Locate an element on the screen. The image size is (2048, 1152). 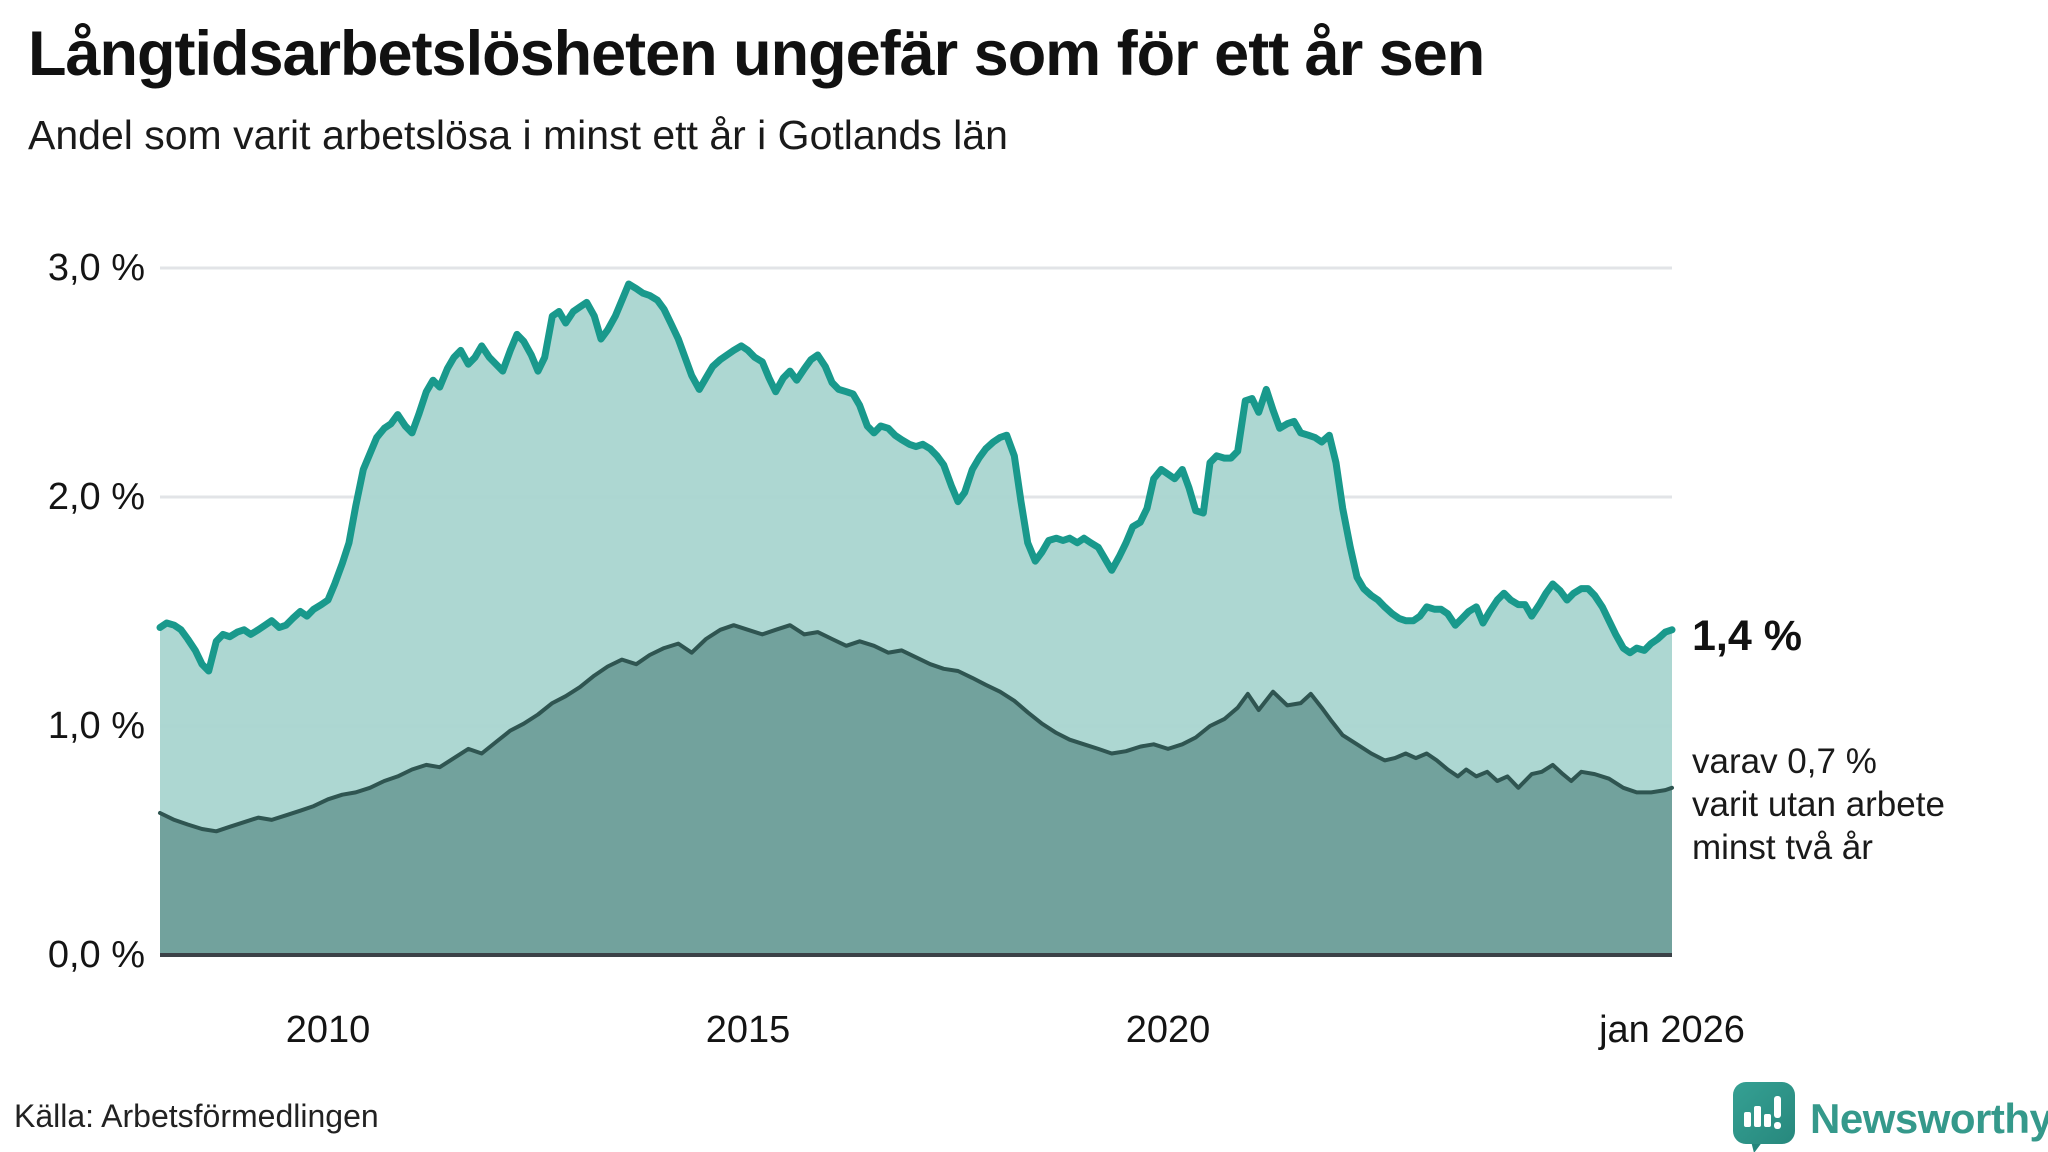
newsworthy-logo: Newsworthy is located at coordinates (1890, 1117).